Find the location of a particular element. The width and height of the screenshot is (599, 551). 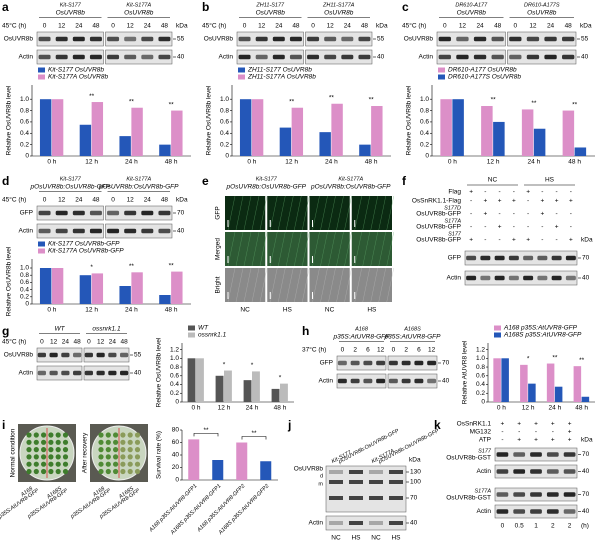

legend-label: ZH11-S177 OsUVR8b is located at coordinates (279, 70).